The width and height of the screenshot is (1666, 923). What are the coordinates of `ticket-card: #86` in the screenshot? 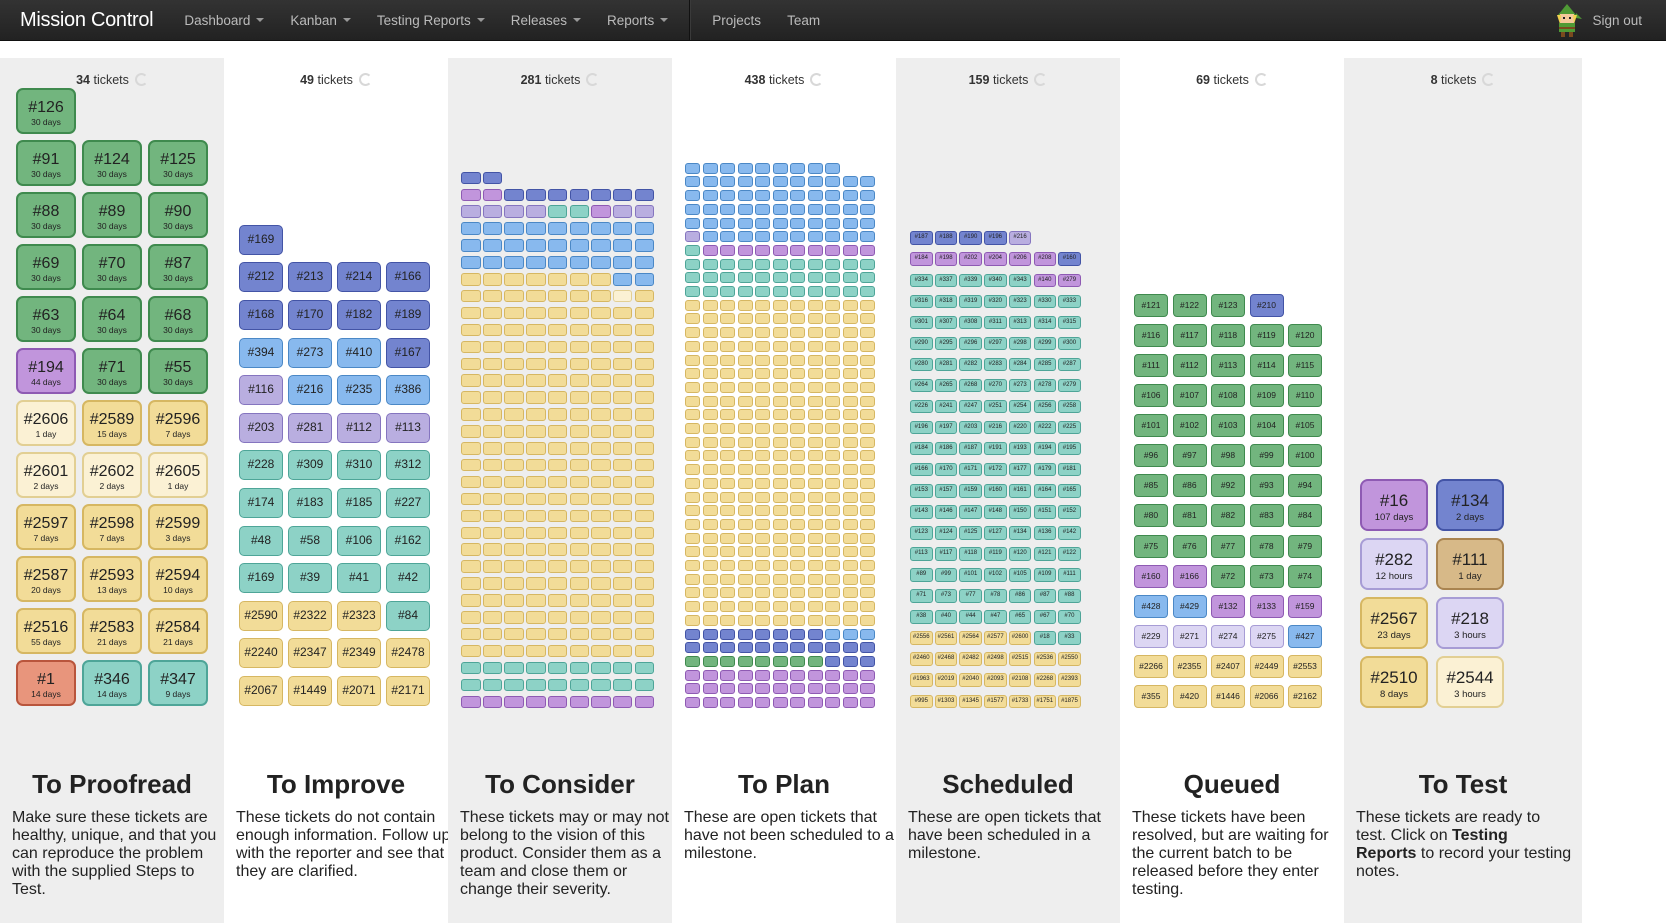 It's located at (1020, 596).